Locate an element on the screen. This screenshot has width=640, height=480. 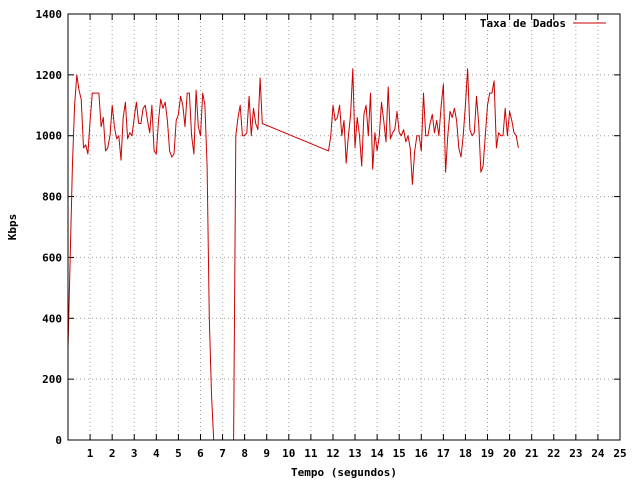
legend: Taxa de Dados is located at coordinates (543, 23).